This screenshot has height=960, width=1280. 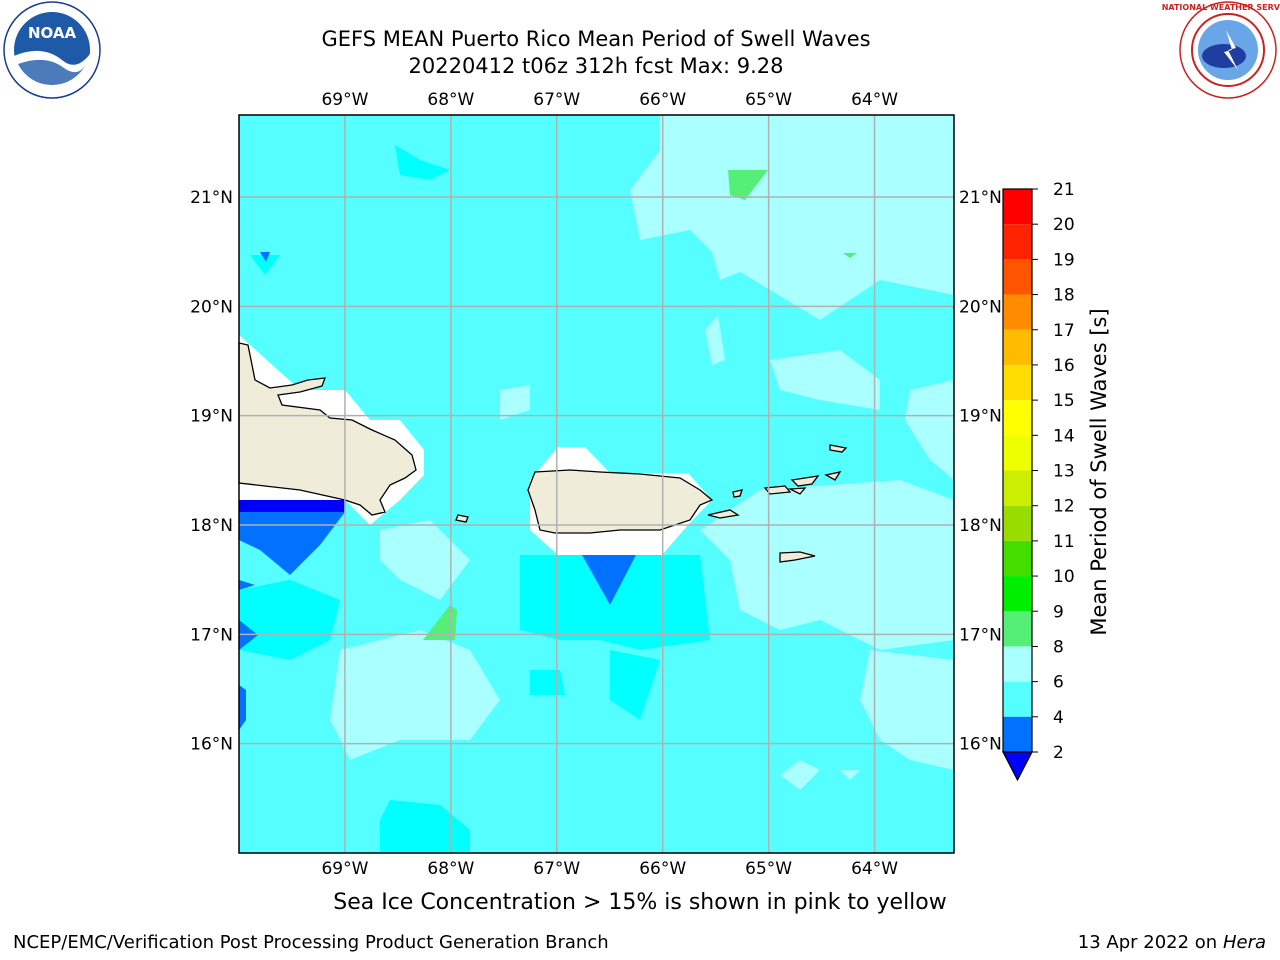 What do you see at coordinates (768, 100) in the screenshot?
I see `lon-label-top: 65°W` at bounding box center [768, 100].